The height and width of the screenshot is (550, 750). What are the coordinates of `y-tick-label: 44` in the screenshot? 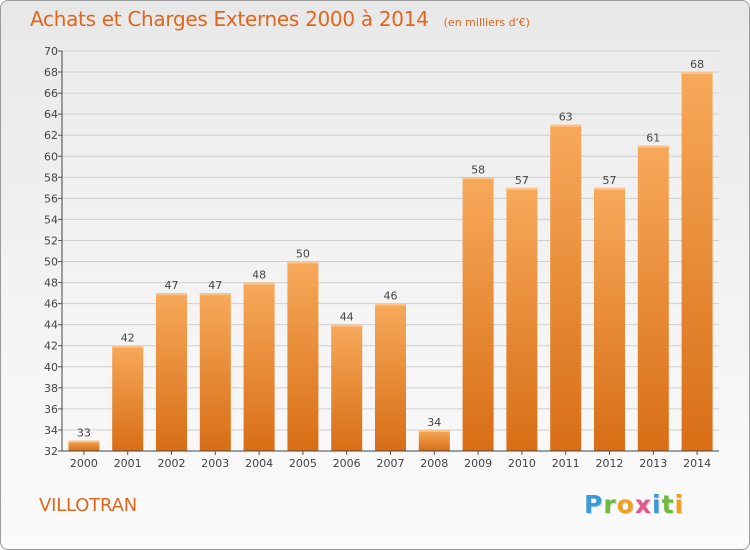 It's located at (51, 325).